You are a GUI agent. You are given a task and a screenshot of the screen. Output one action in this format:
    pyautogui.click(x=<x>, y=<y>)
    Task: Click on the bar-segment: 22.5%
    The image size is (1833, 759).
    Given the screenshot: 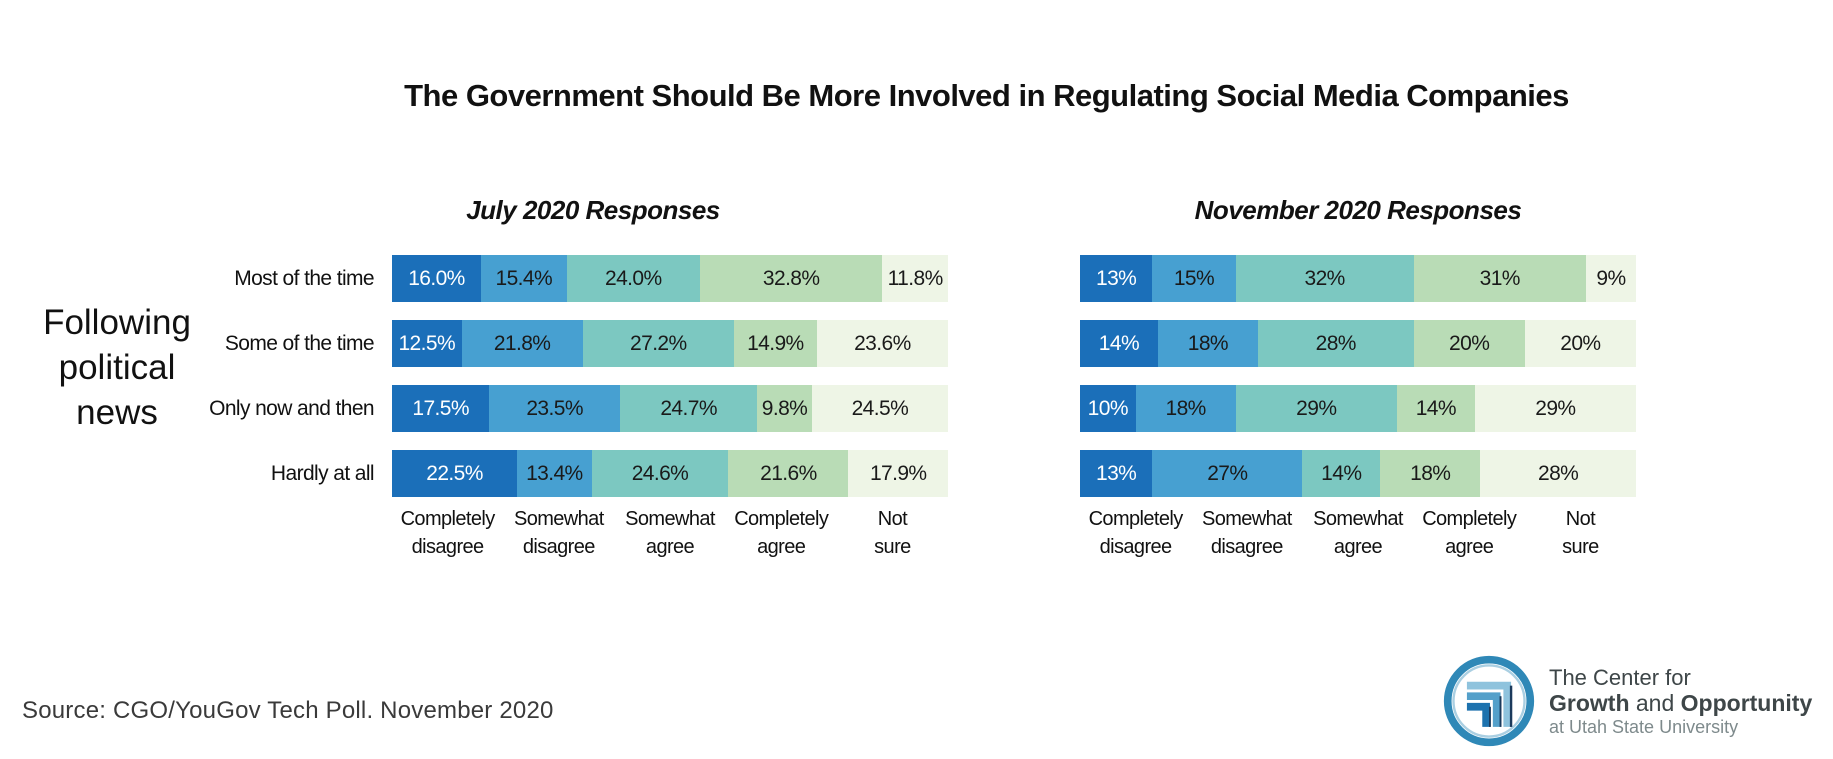 What is the action you would take?
    pyautogui.click(x=455, y=473)
    